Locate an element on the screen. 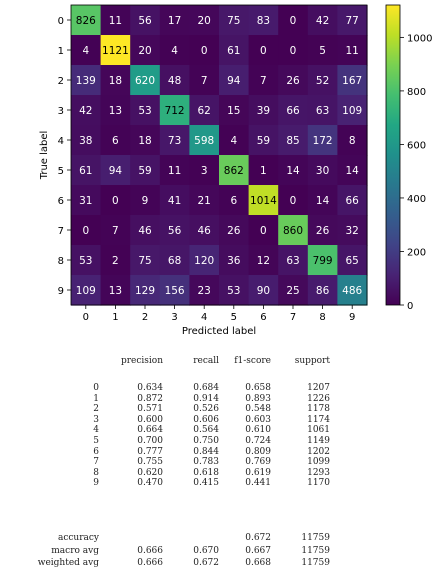 This screenshot has height=581, width=444. y-tick-label: 3 is located at coordinates (61, 111).